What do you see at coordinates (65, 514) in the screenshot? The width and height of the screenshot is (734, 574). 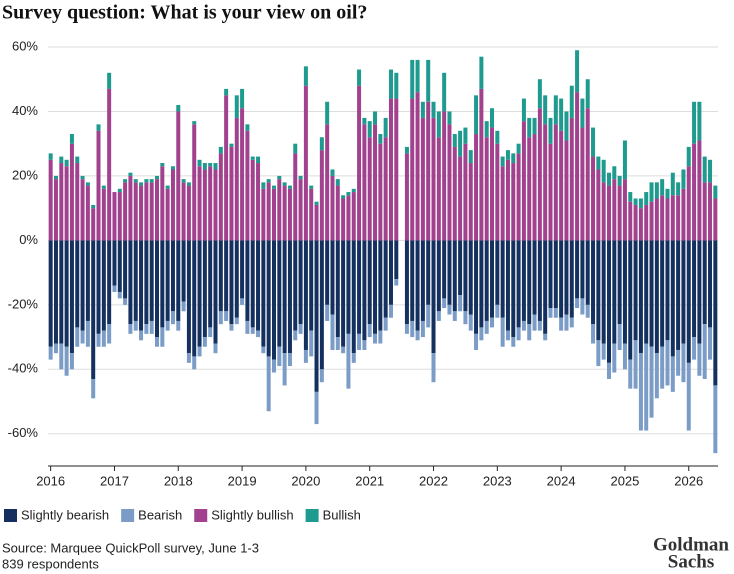 I see `legend-label: Slightly bearish` at bounding box center [65, 514].